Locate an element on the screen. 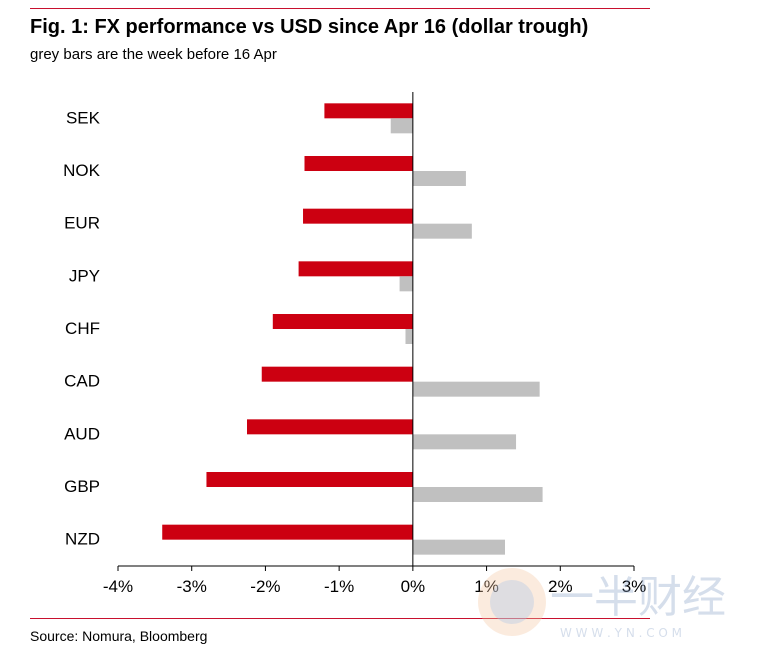 This screenshot has height=653, width=779. watermark-text: 一半财经 is located at coordinates (638, 597).